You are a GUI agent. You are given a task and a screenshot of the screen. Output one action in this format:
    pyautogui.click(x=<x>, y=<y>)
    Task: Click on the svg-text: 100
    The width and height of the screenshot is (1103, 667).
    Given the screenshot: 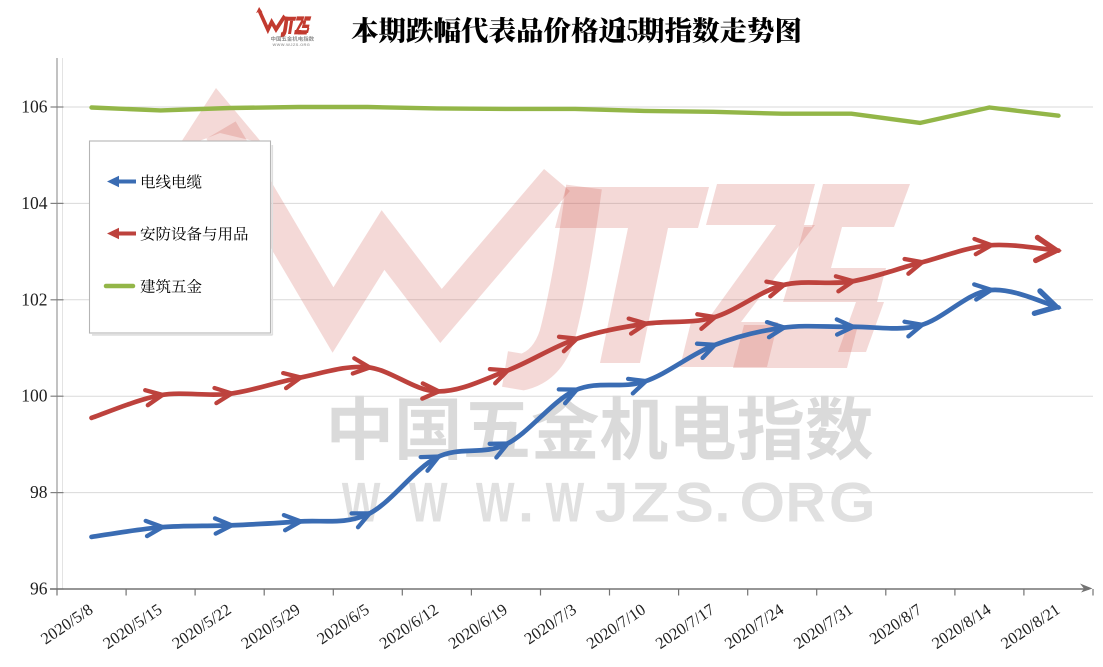 What is the action you would take?
    pyautogui.click(x=34, y=396)
    